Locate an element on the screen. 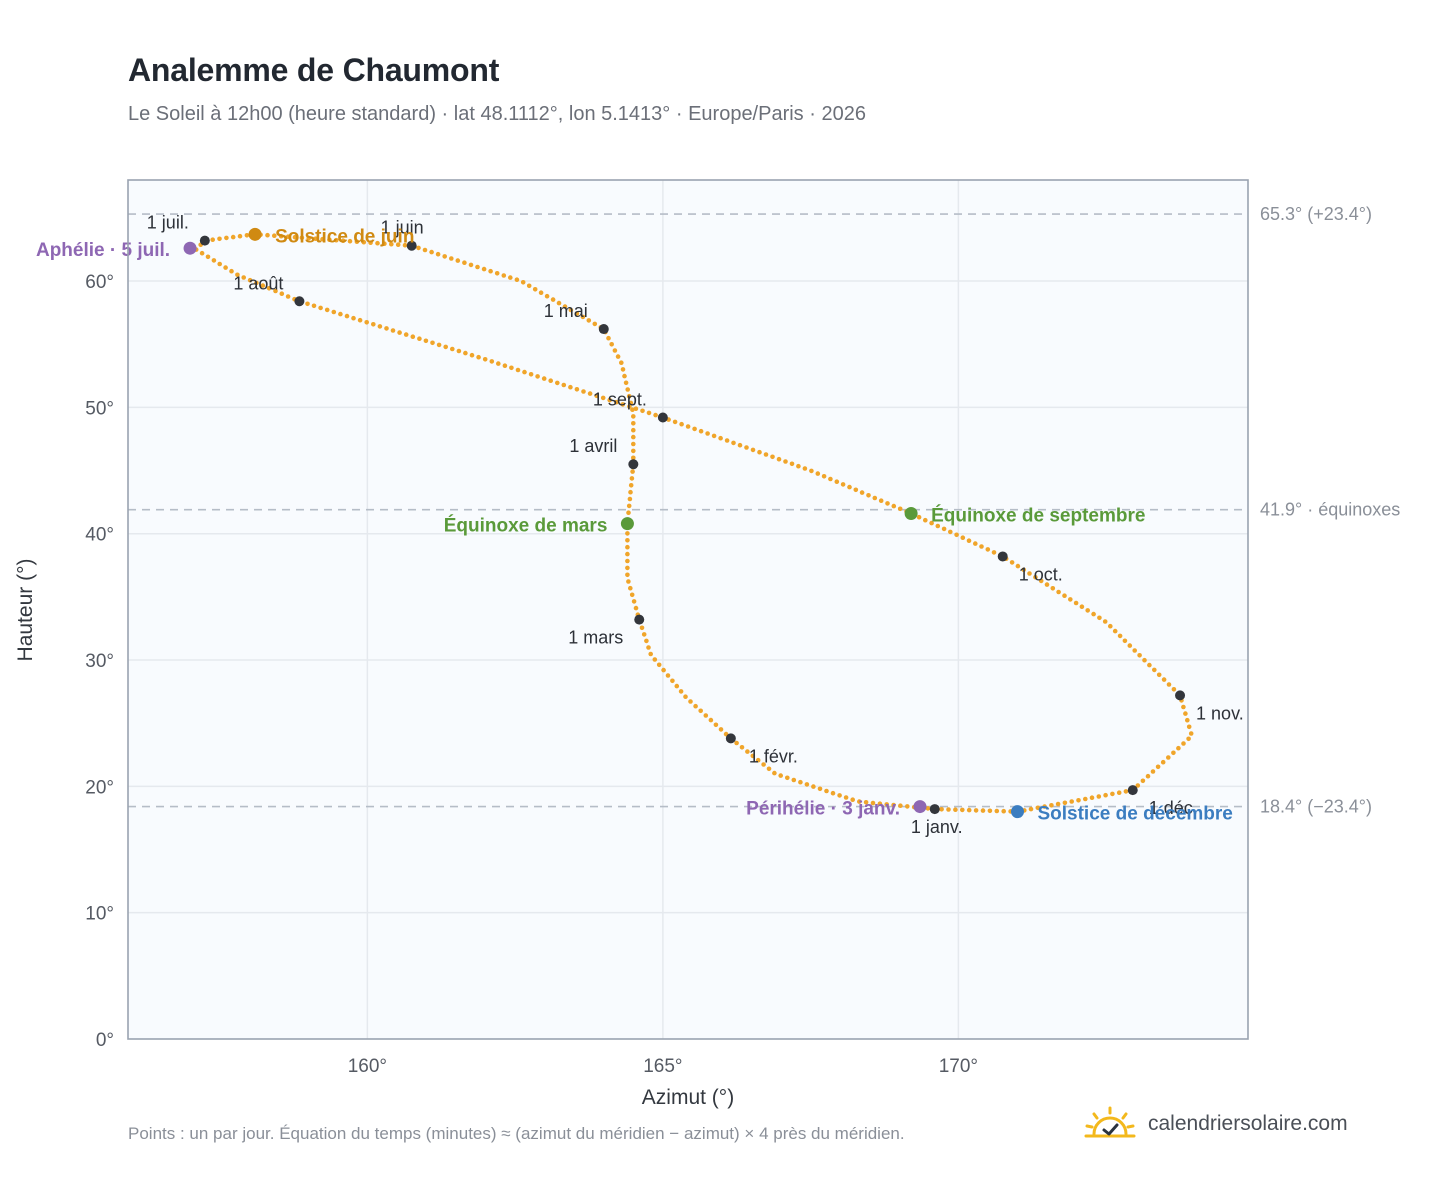  brand-logo: calendriersolaire.com is located at coordinates (1216, 1124).